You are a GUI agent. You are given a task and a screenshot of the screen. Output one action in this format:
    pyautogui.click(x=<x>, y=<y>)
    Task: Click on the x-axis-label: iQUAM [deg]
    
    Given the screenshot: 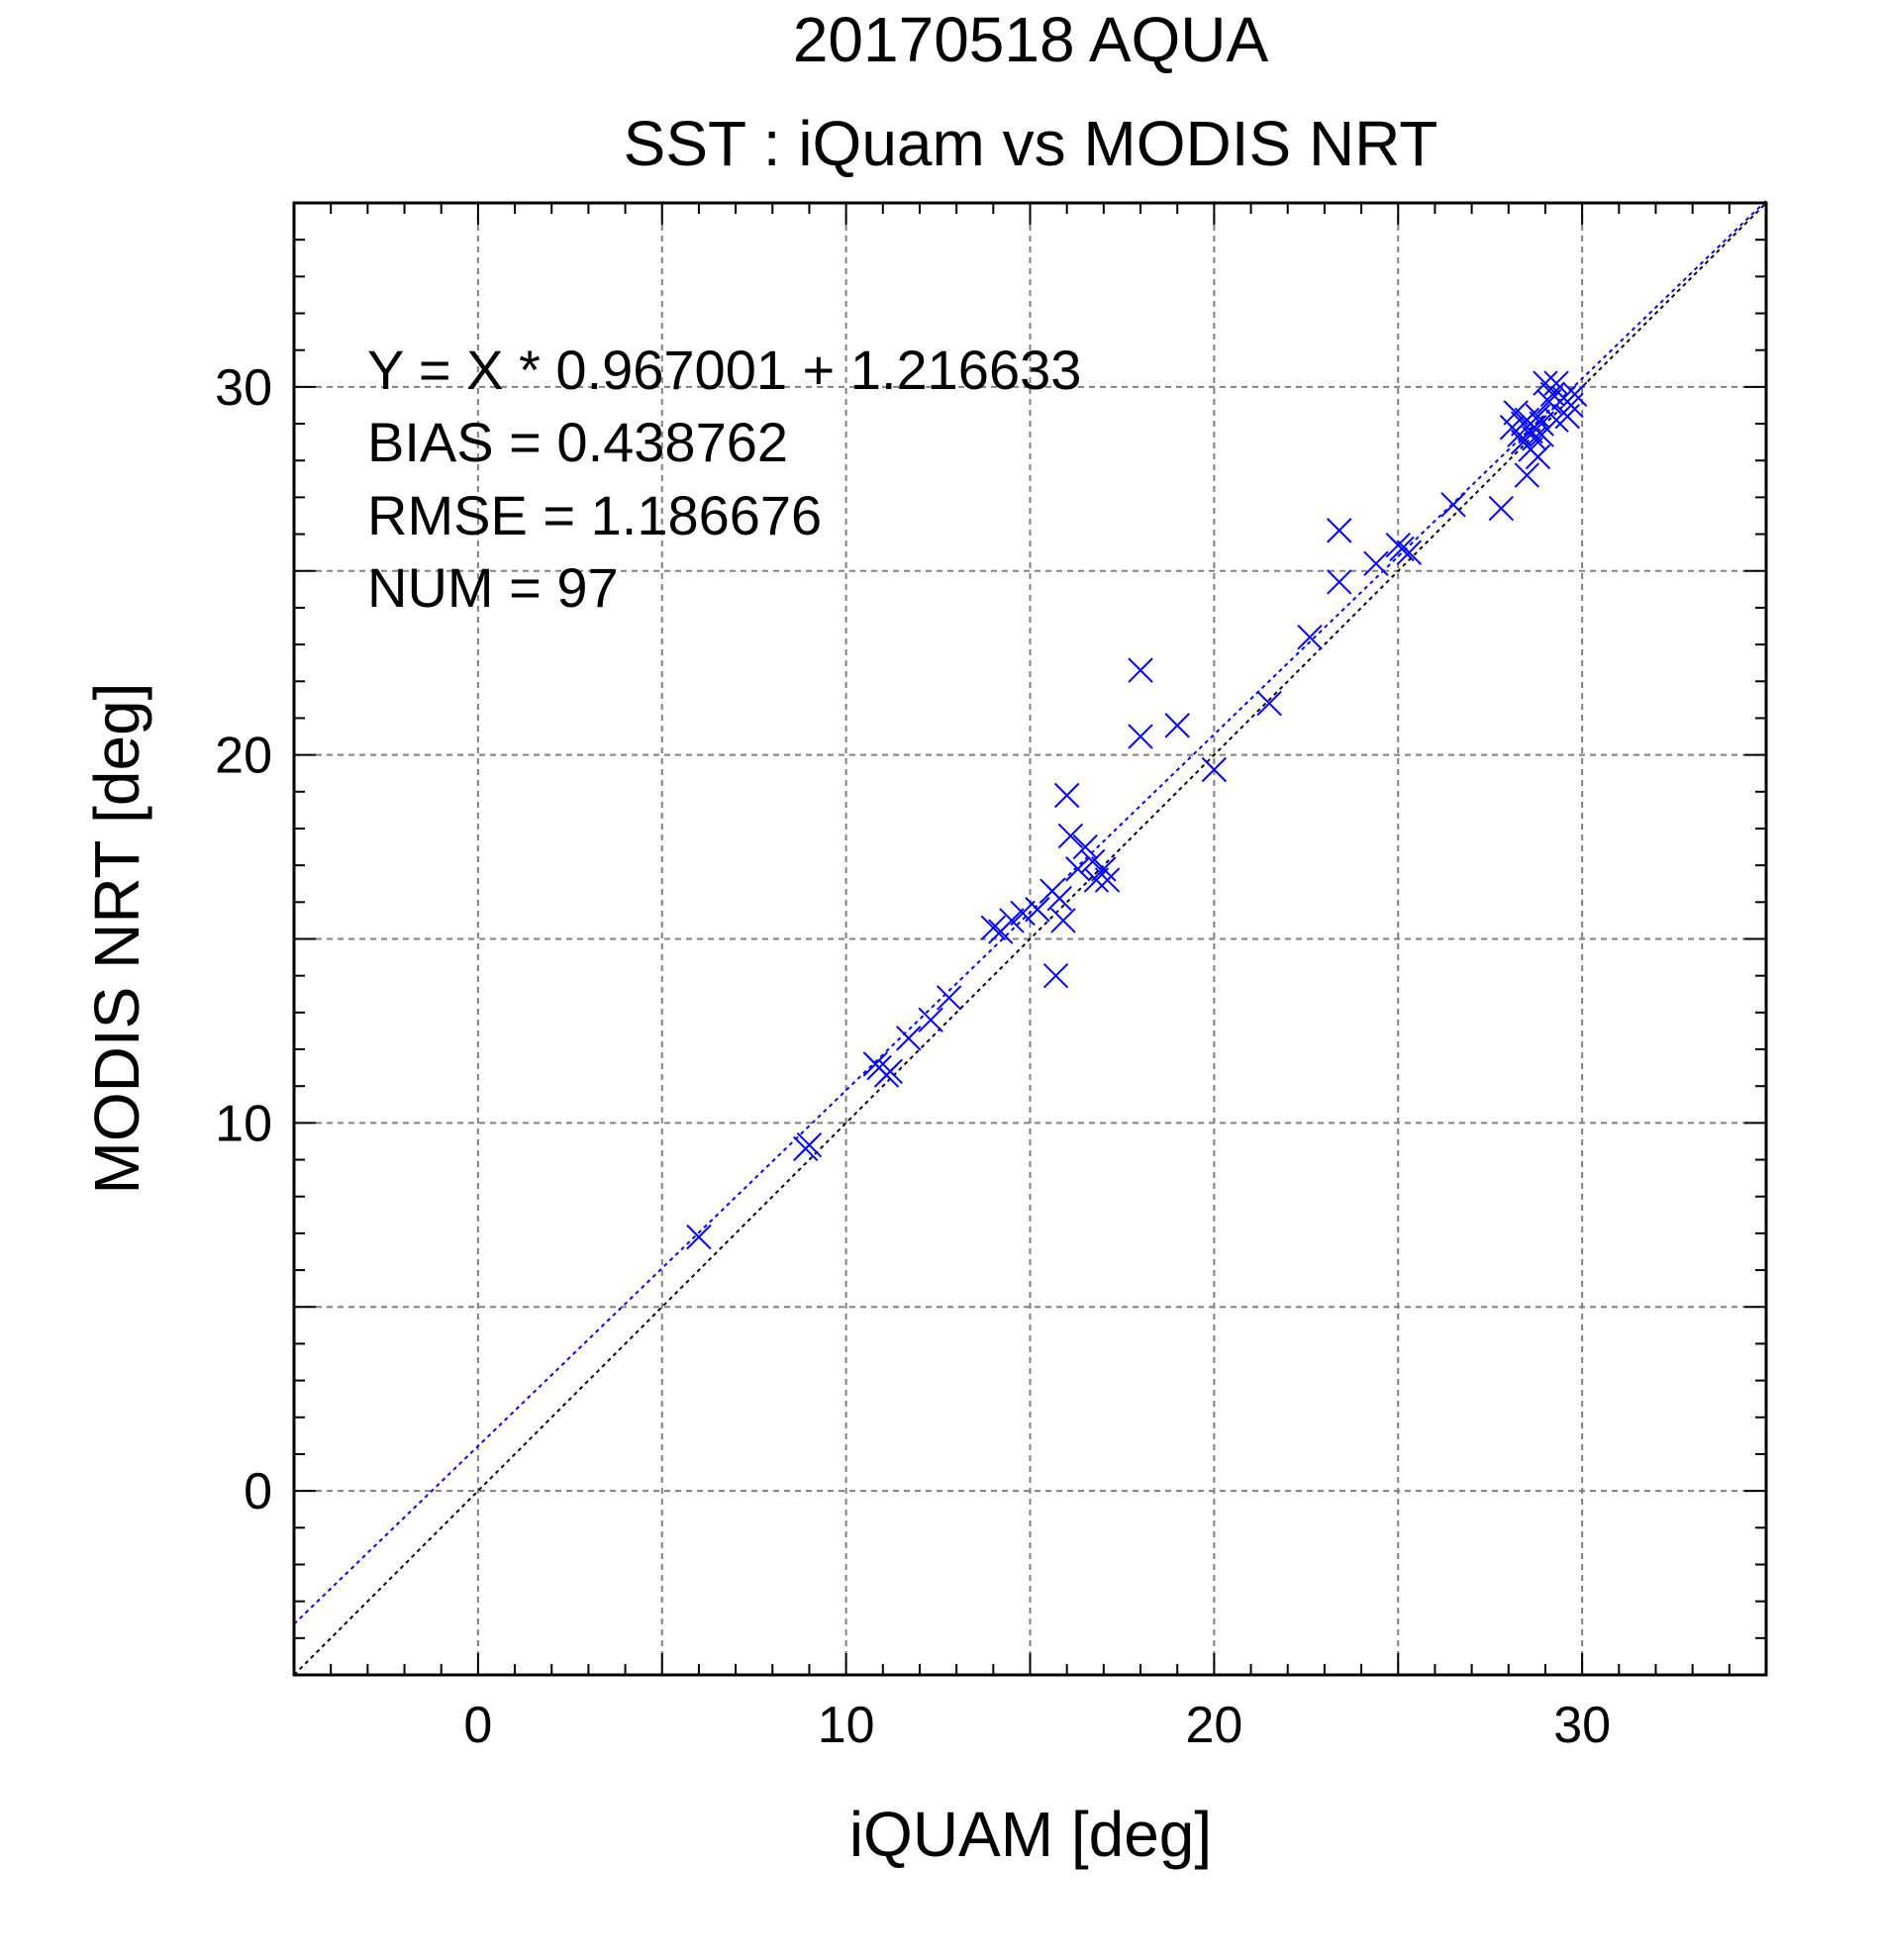 What is the action you would take?
    pyautogui.click(x=1030, y=1834)
    